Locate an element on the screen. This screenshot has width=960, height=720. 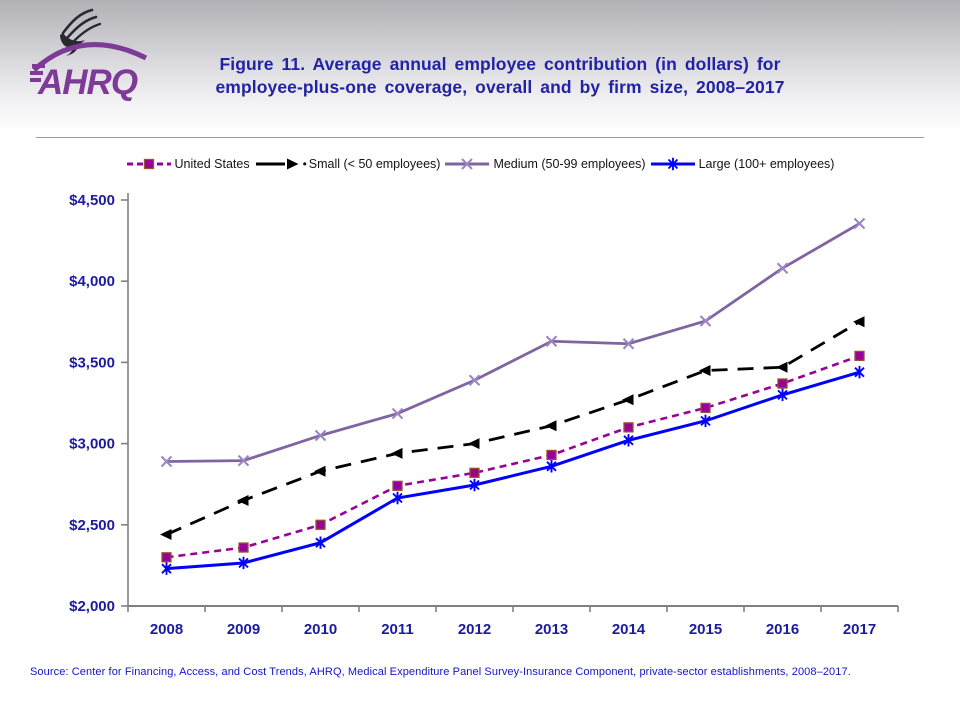
legend-item-small-50-employees: • Small (< 50 employees) is located at coordinates (347, 164).